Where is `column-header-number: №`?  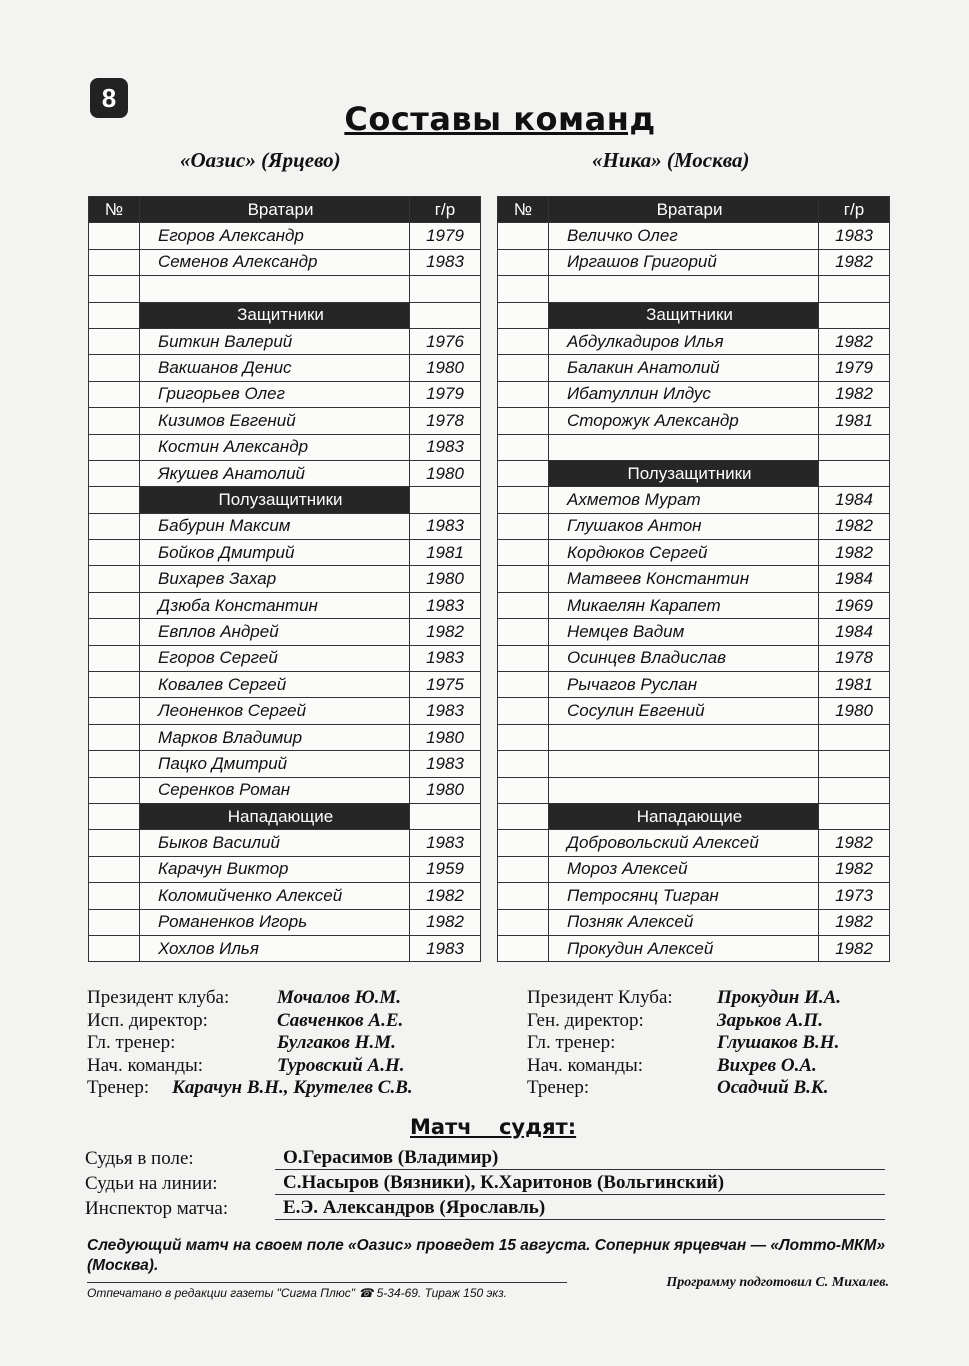
column-header-number: № is located at coordinates (114, 209).